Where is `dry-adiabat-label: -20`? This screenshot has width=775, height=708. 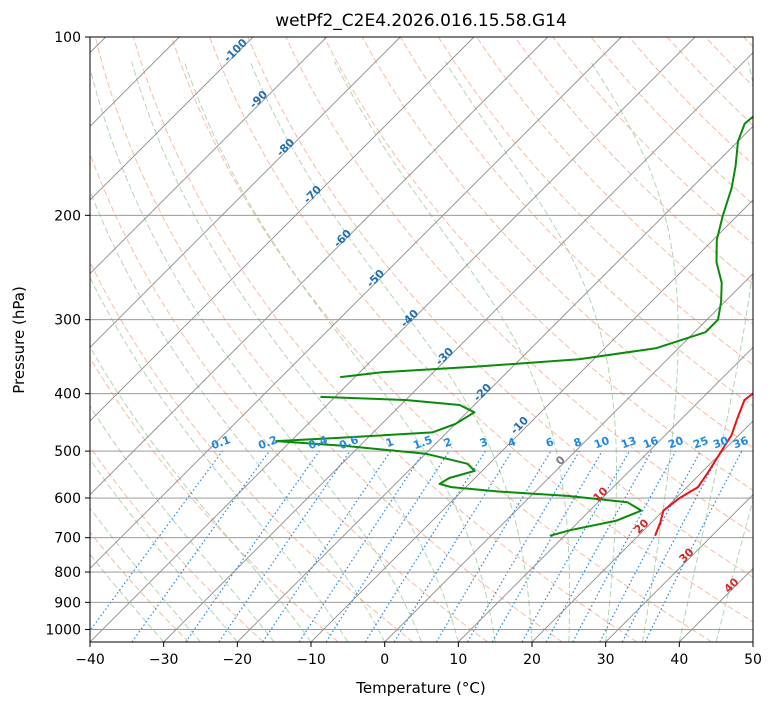 dry-adiabat-label: -20 is located at coordinates (482, 392).